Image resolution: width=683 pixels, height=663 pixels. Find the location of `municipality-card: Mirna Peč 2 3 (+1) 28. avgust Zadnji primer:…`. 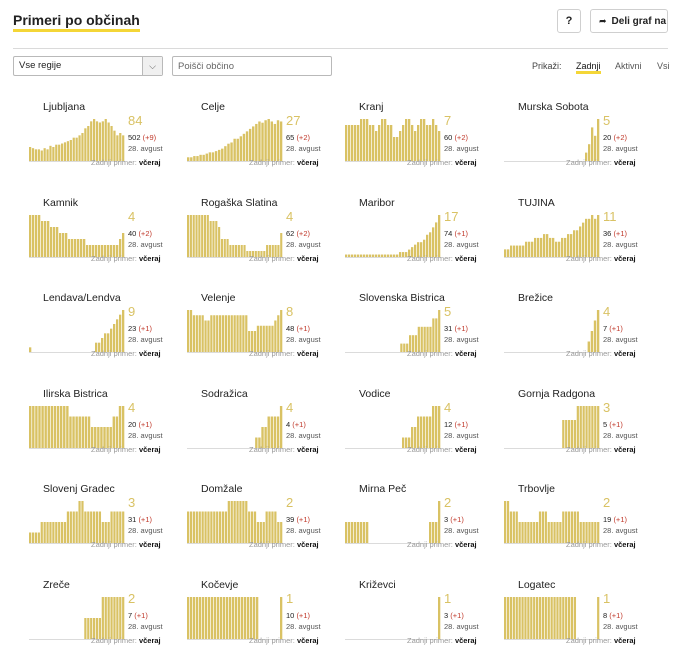

municipality-card: Mirna Peč 2 3 (+1) 28. avgust Zadnji primer:… is located at coordinates (420, 525).